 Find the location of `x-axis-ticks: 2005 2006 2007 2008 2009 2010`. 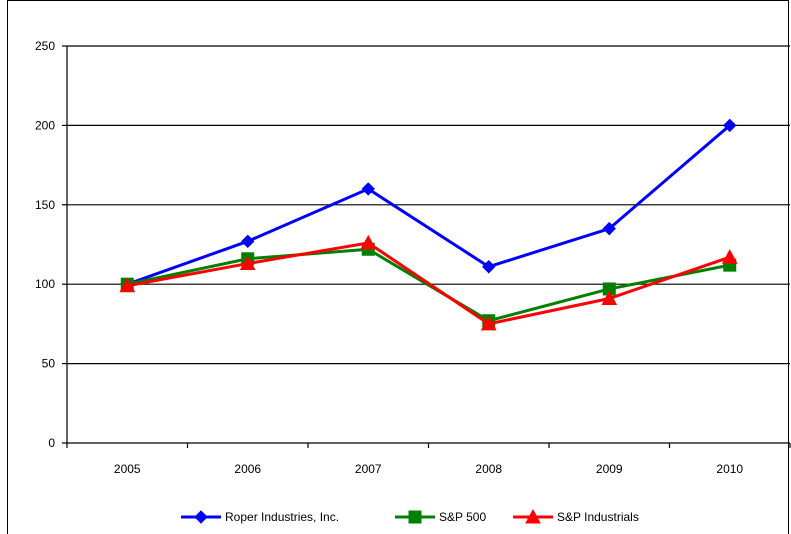

x-axis-ticks: 2005 2006 2007 2008 2009 2010 is located at coordinates (428, 459).